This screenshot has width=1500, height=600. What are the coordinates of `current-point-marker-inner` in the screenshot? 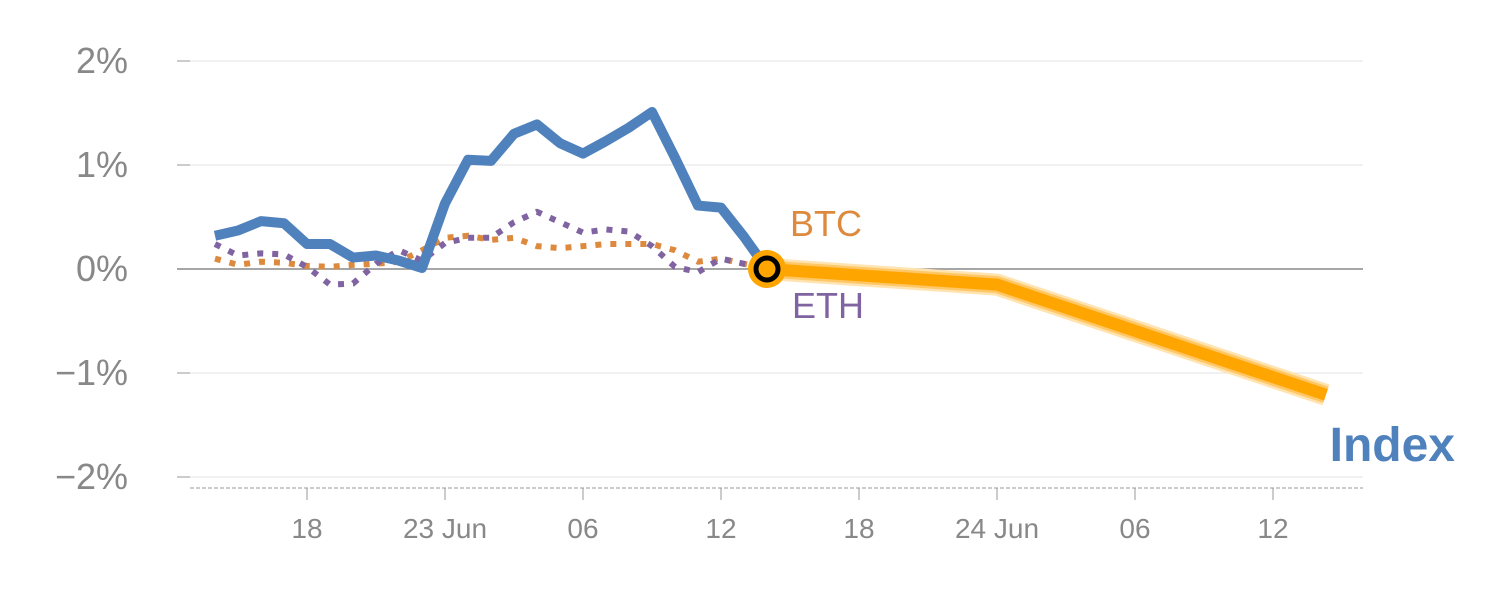 It's located at (767, 269).